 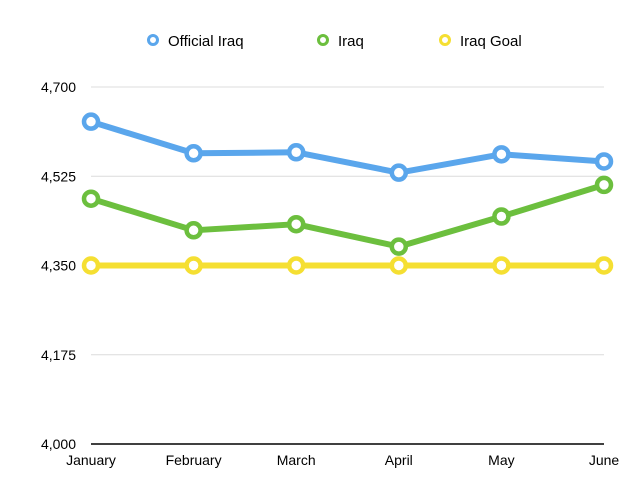 I want to click on x-tick-label: May, so click(x=501, y=460).